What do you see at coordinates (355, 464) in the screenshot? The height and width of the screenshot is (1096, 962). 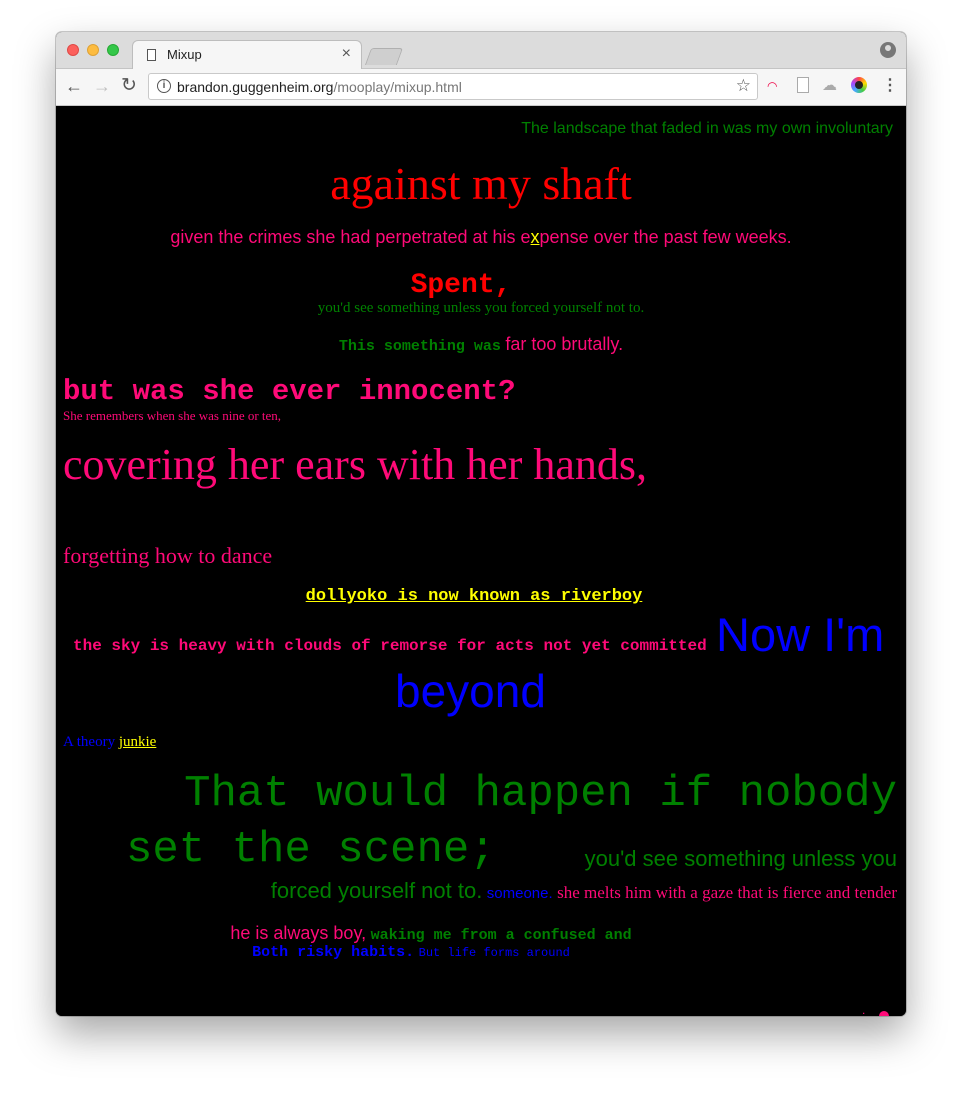 I see `text-covering-ears: covering her ears with her hands,` at bounding box center [355, 464].